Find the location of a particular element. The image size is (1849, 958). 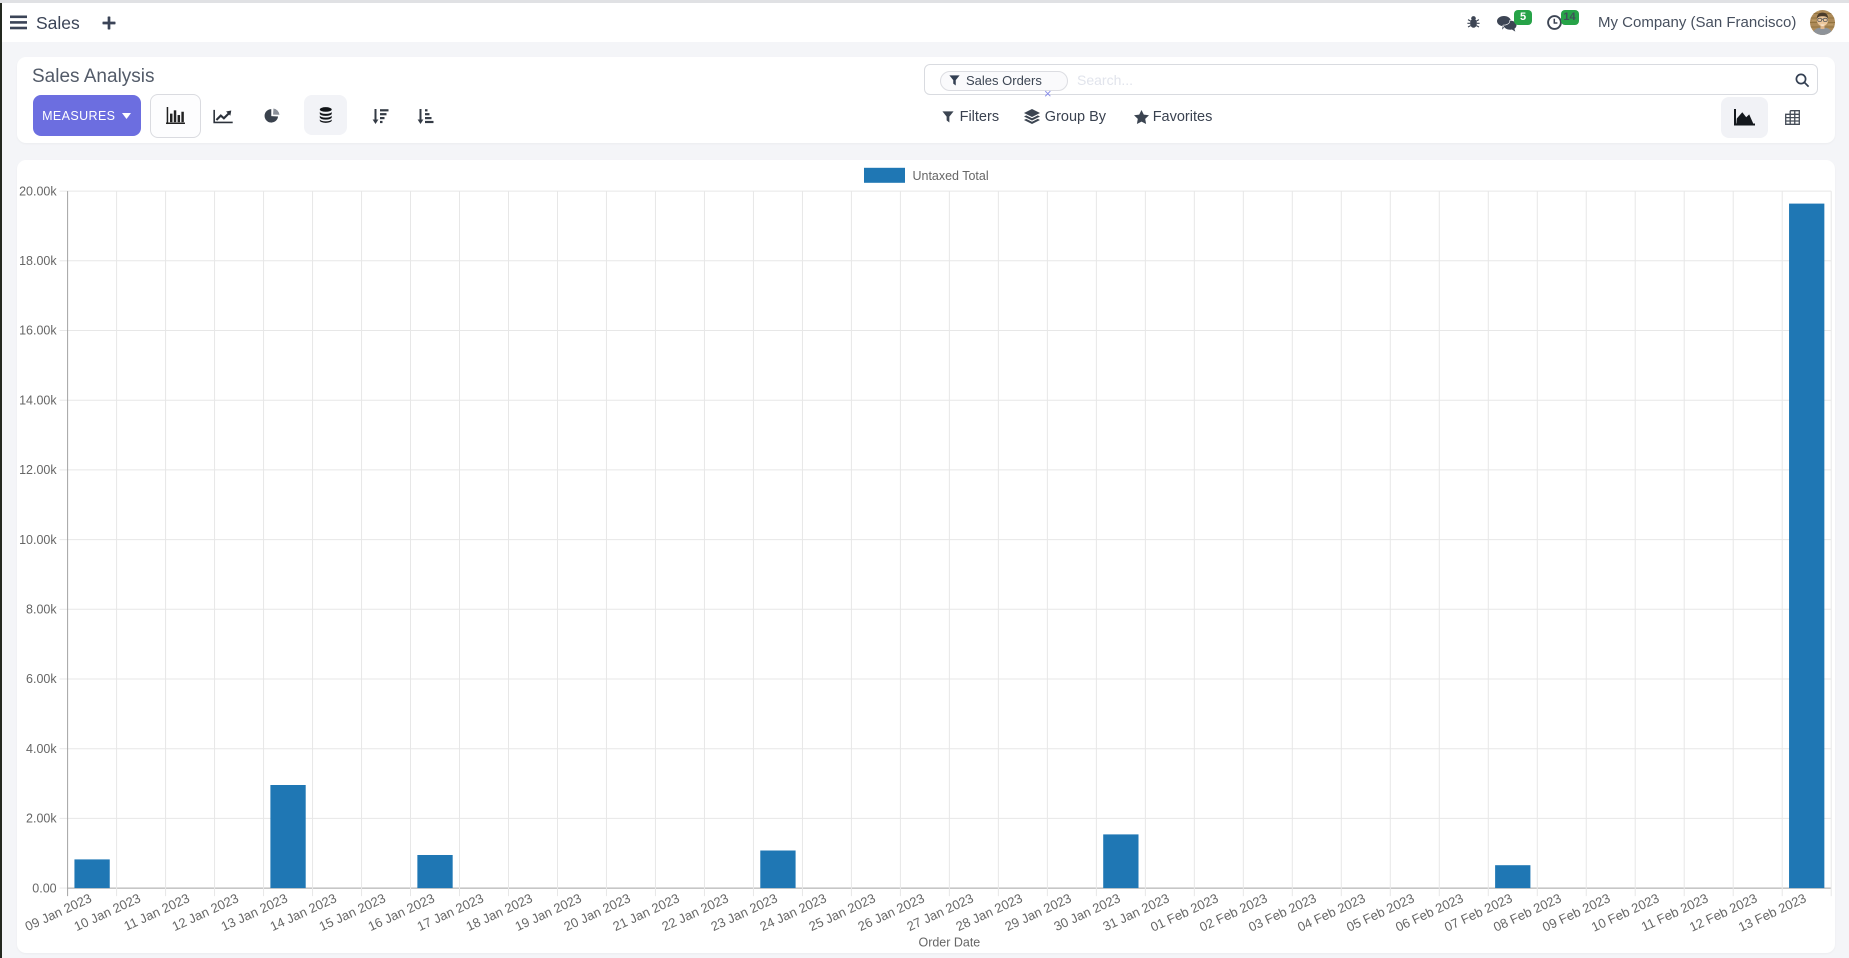

svg-text: Order Date is located at coordinates (950, 942).